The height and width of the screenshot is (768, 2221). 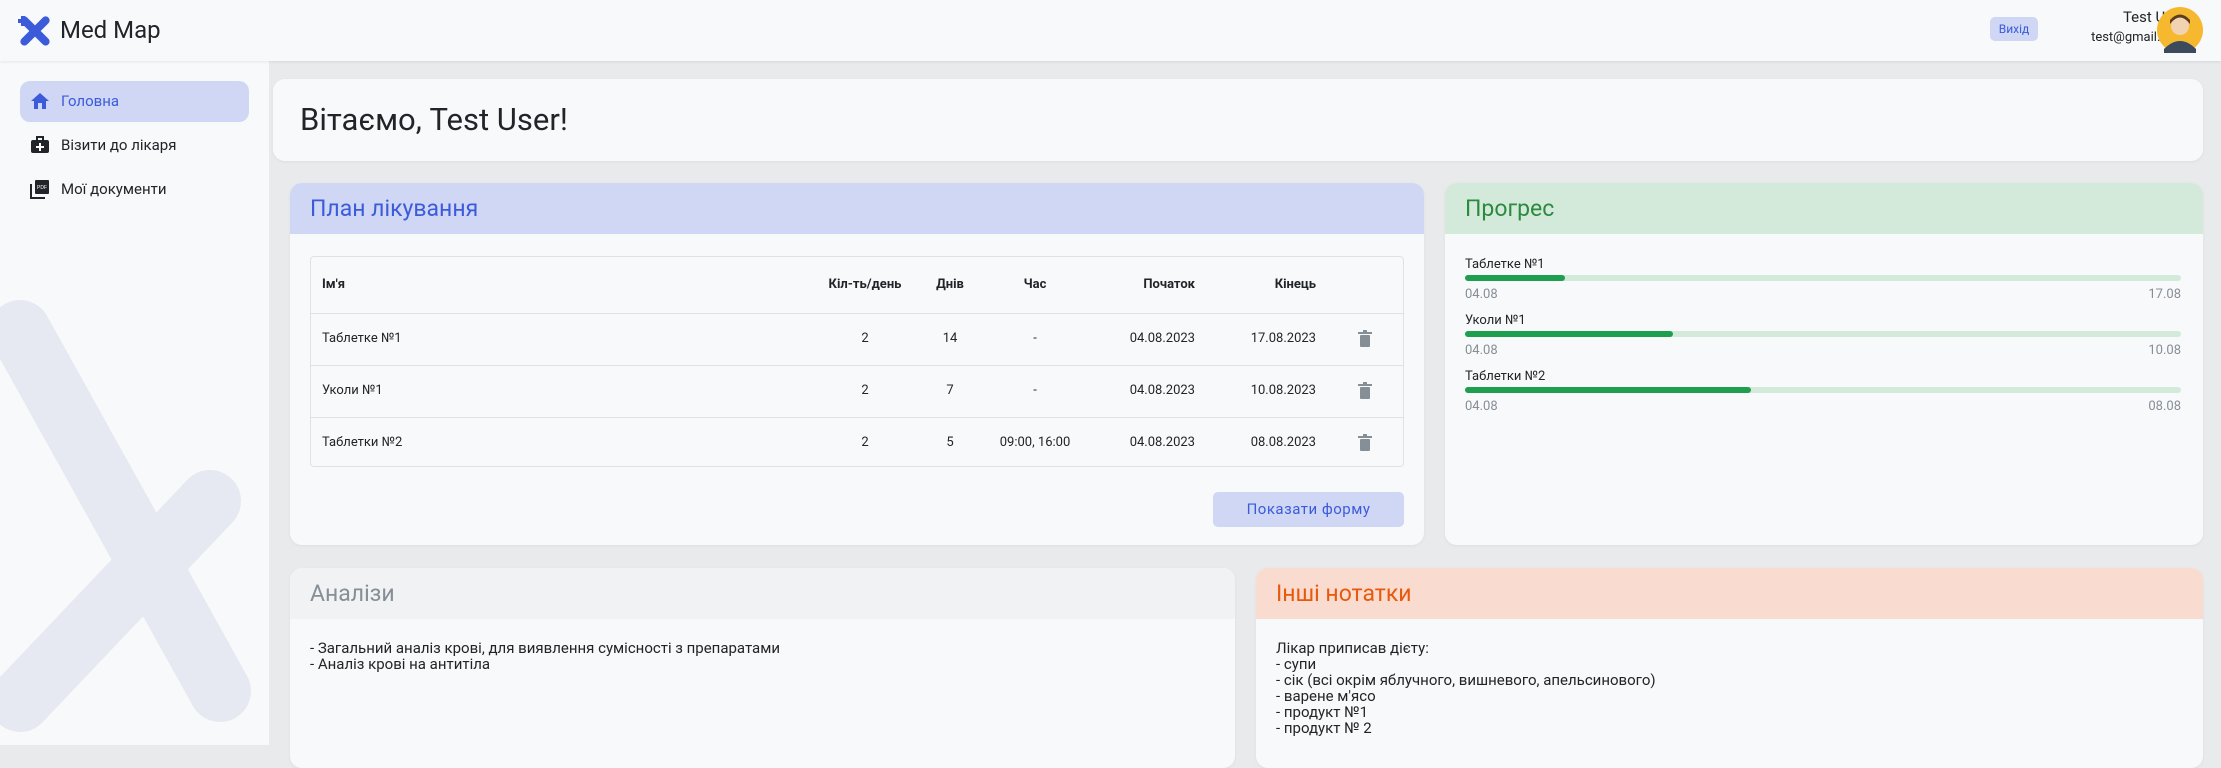 I want to click on welcome-card: Вітаємо, Test User!, so click(x=1238, y=120).